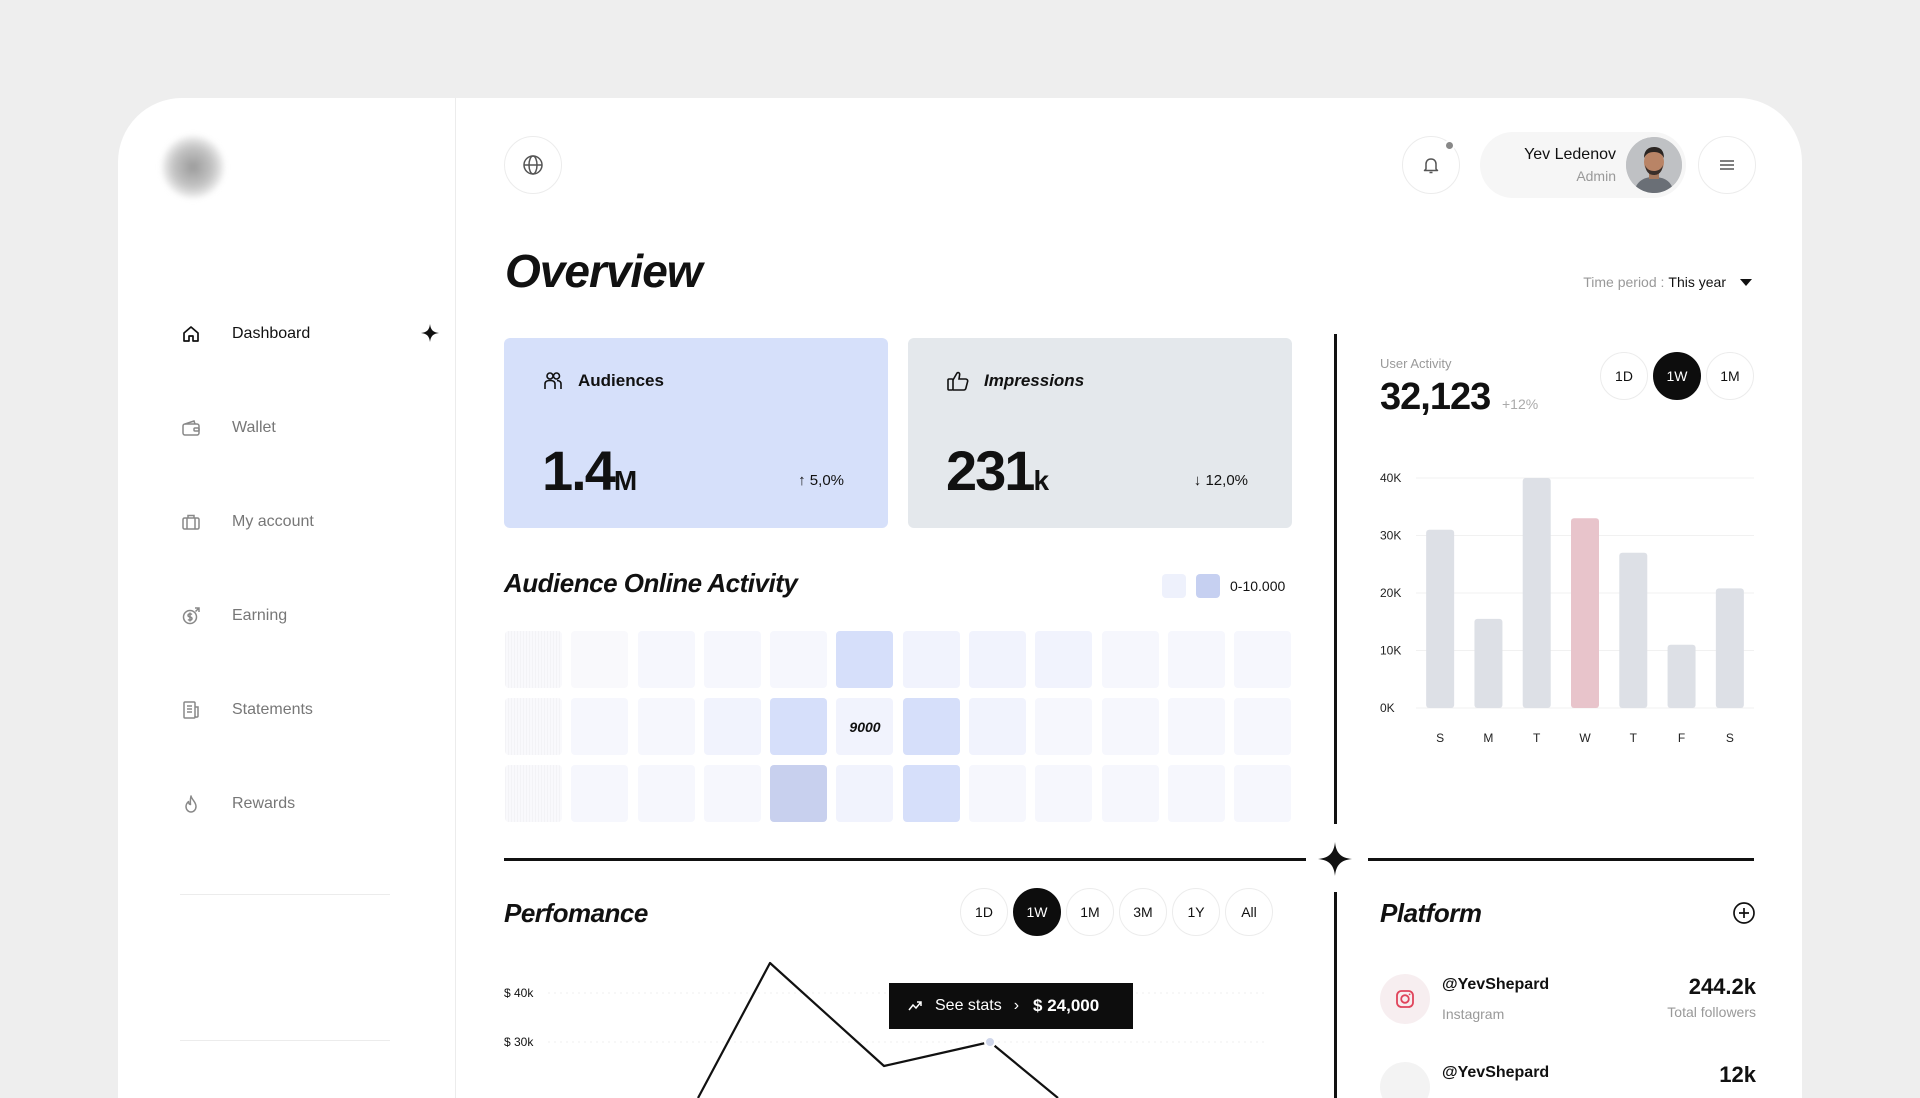 This screenshot has width=1920, height=1098. I want to click on platform-followers: 244.2k, so click(1722, 986).